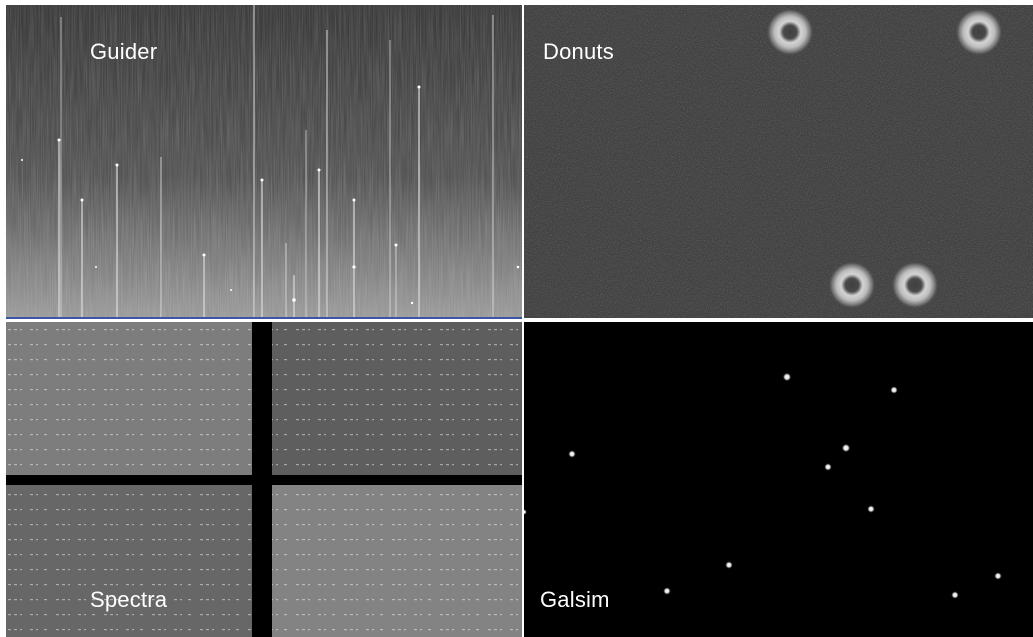 The image size is (1033, 637). Describe the element at coordinates (264, 318) in the screenshot. I see `divider-line` at that location.